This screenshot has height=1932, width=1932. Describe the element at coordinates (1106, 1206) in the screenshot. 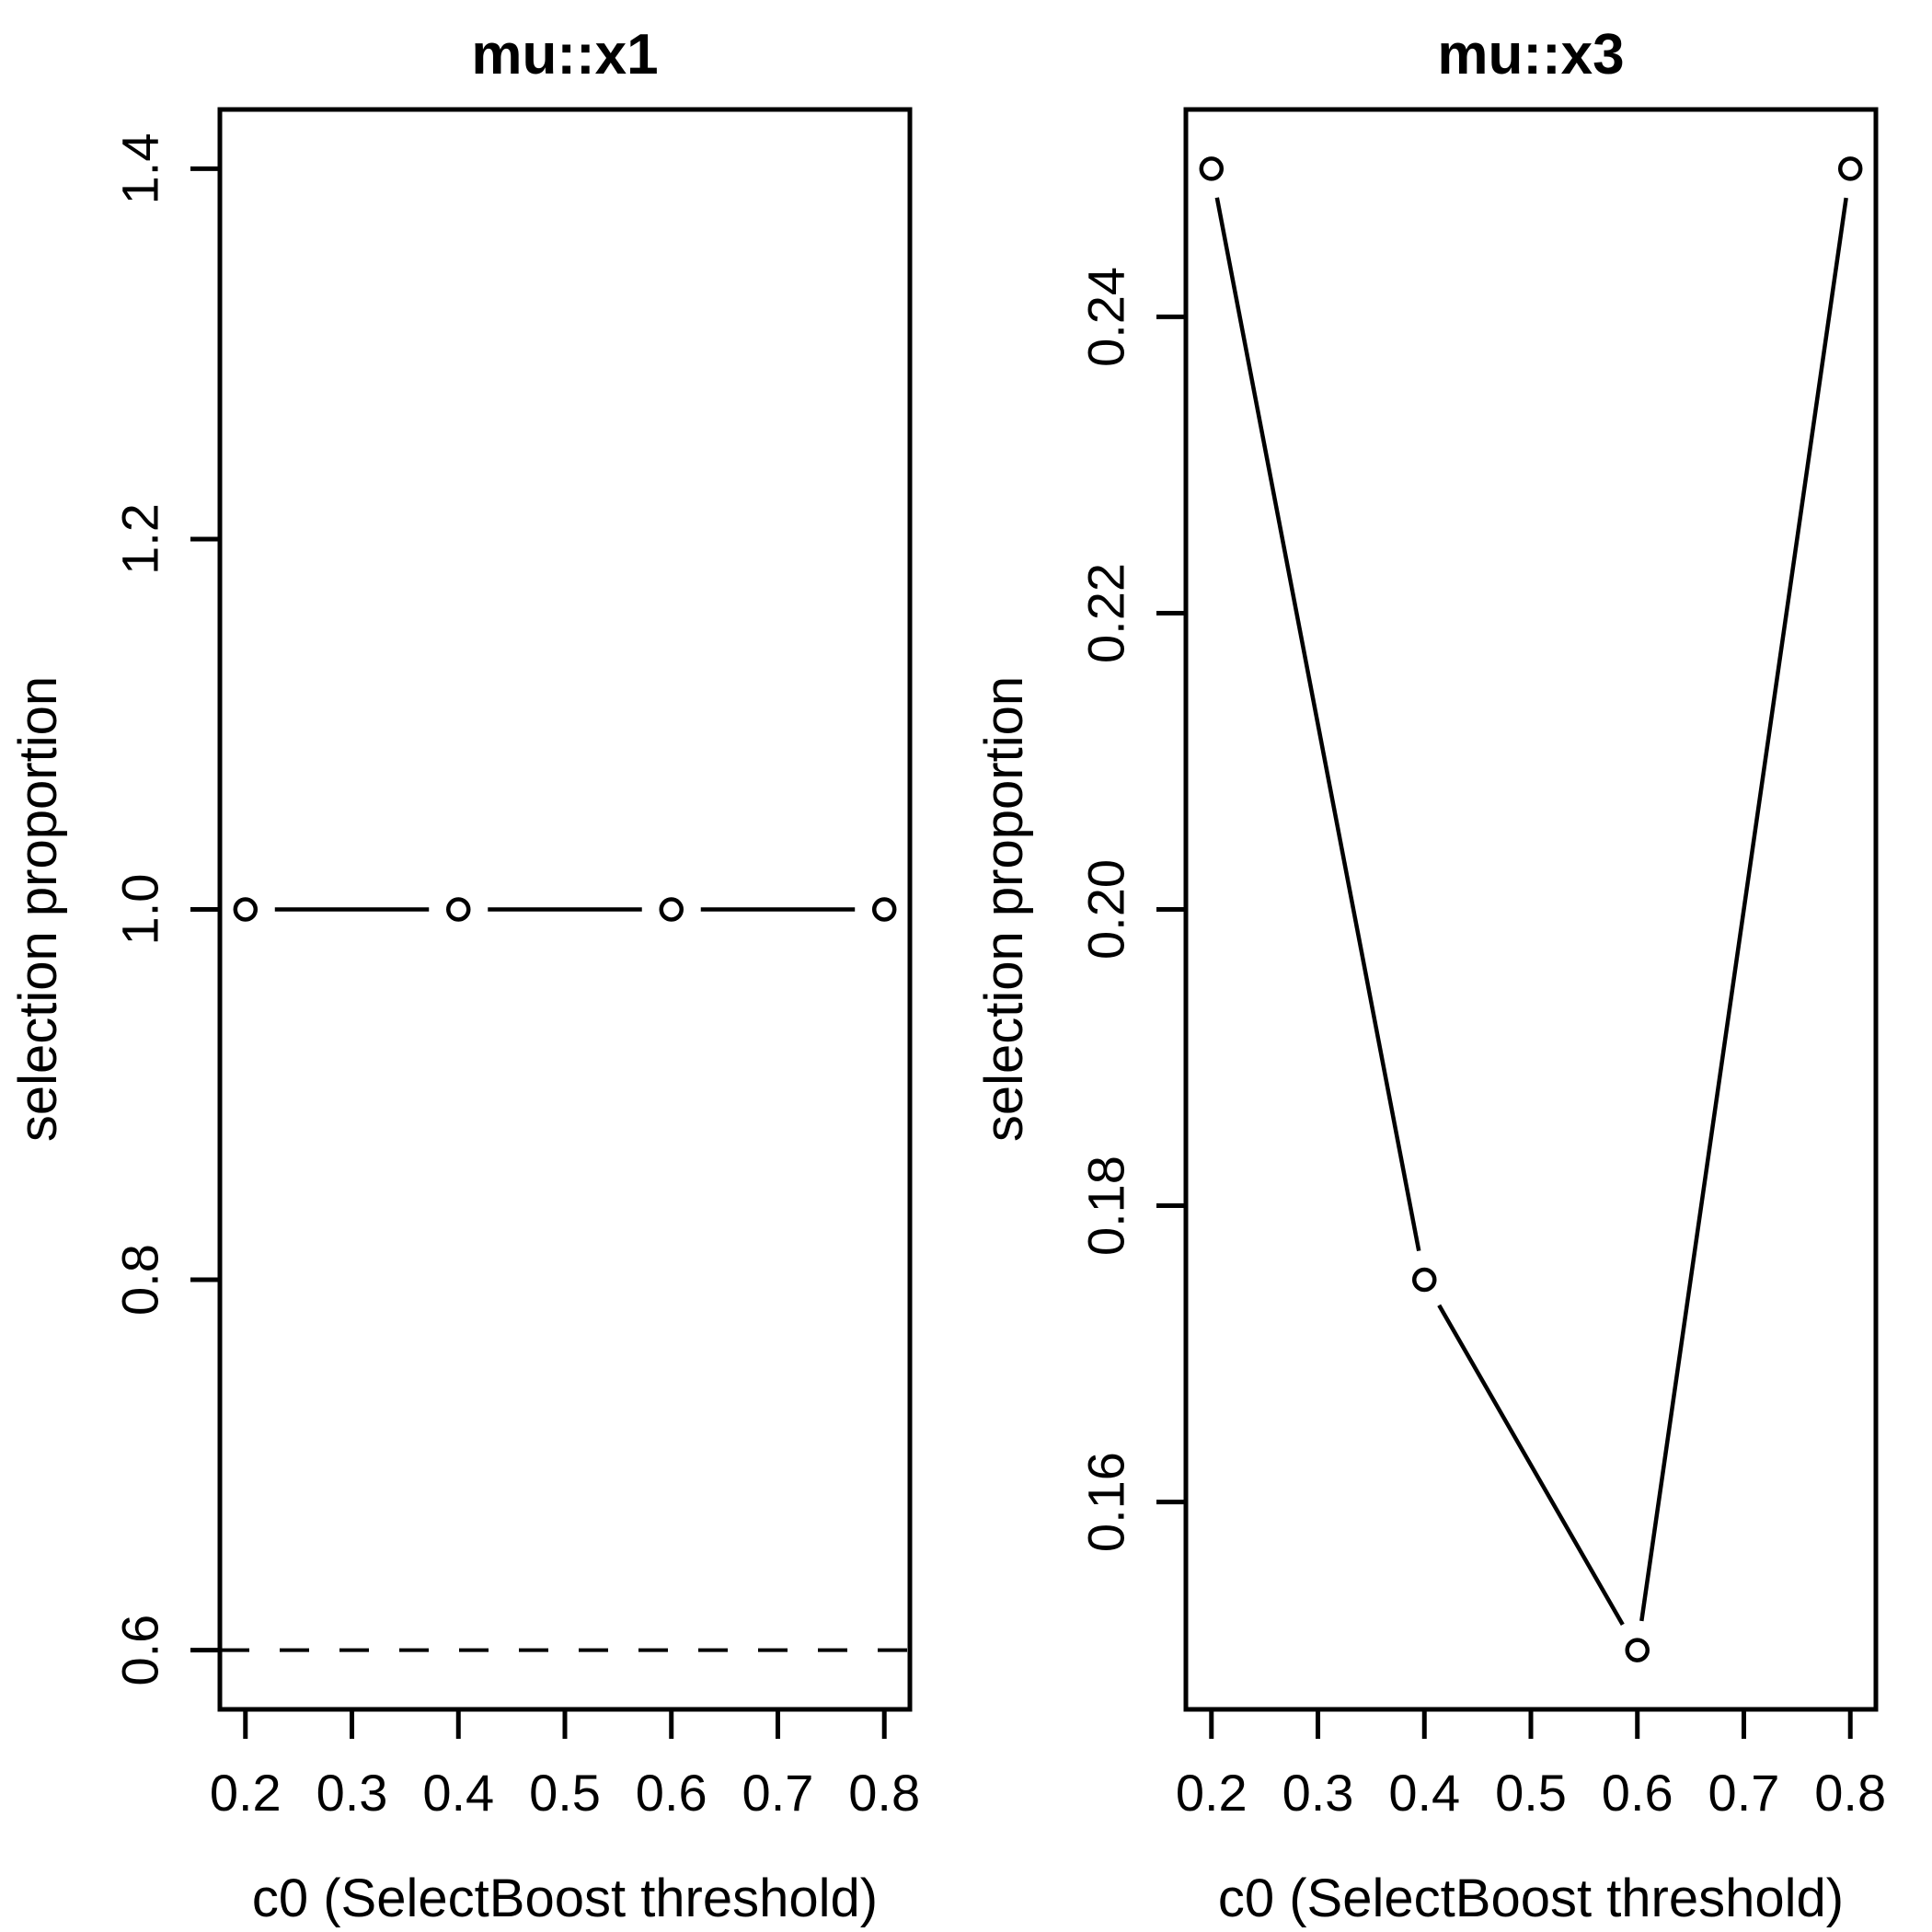

I see `y-tick-label: 0.18` at that location.